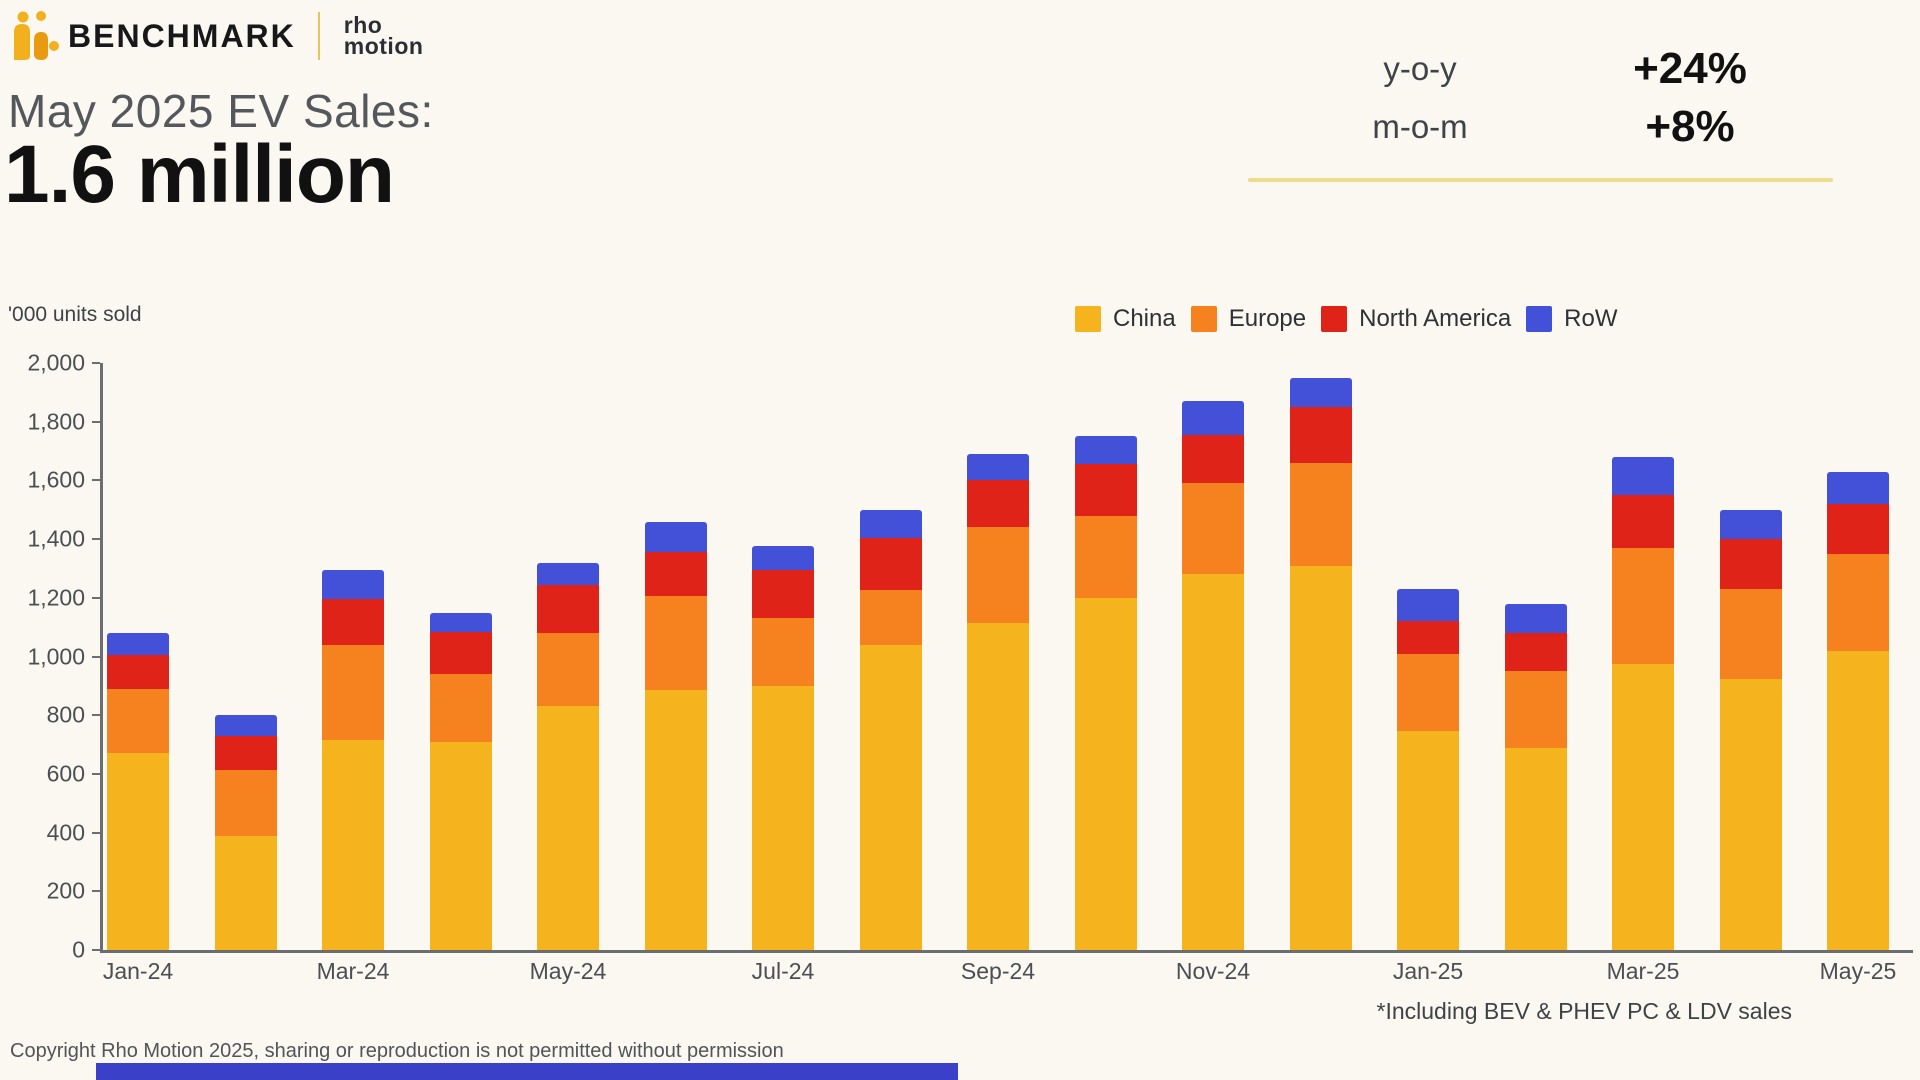  I want to click on x-axis-tick-label: Jul-24, so click(783, 971).